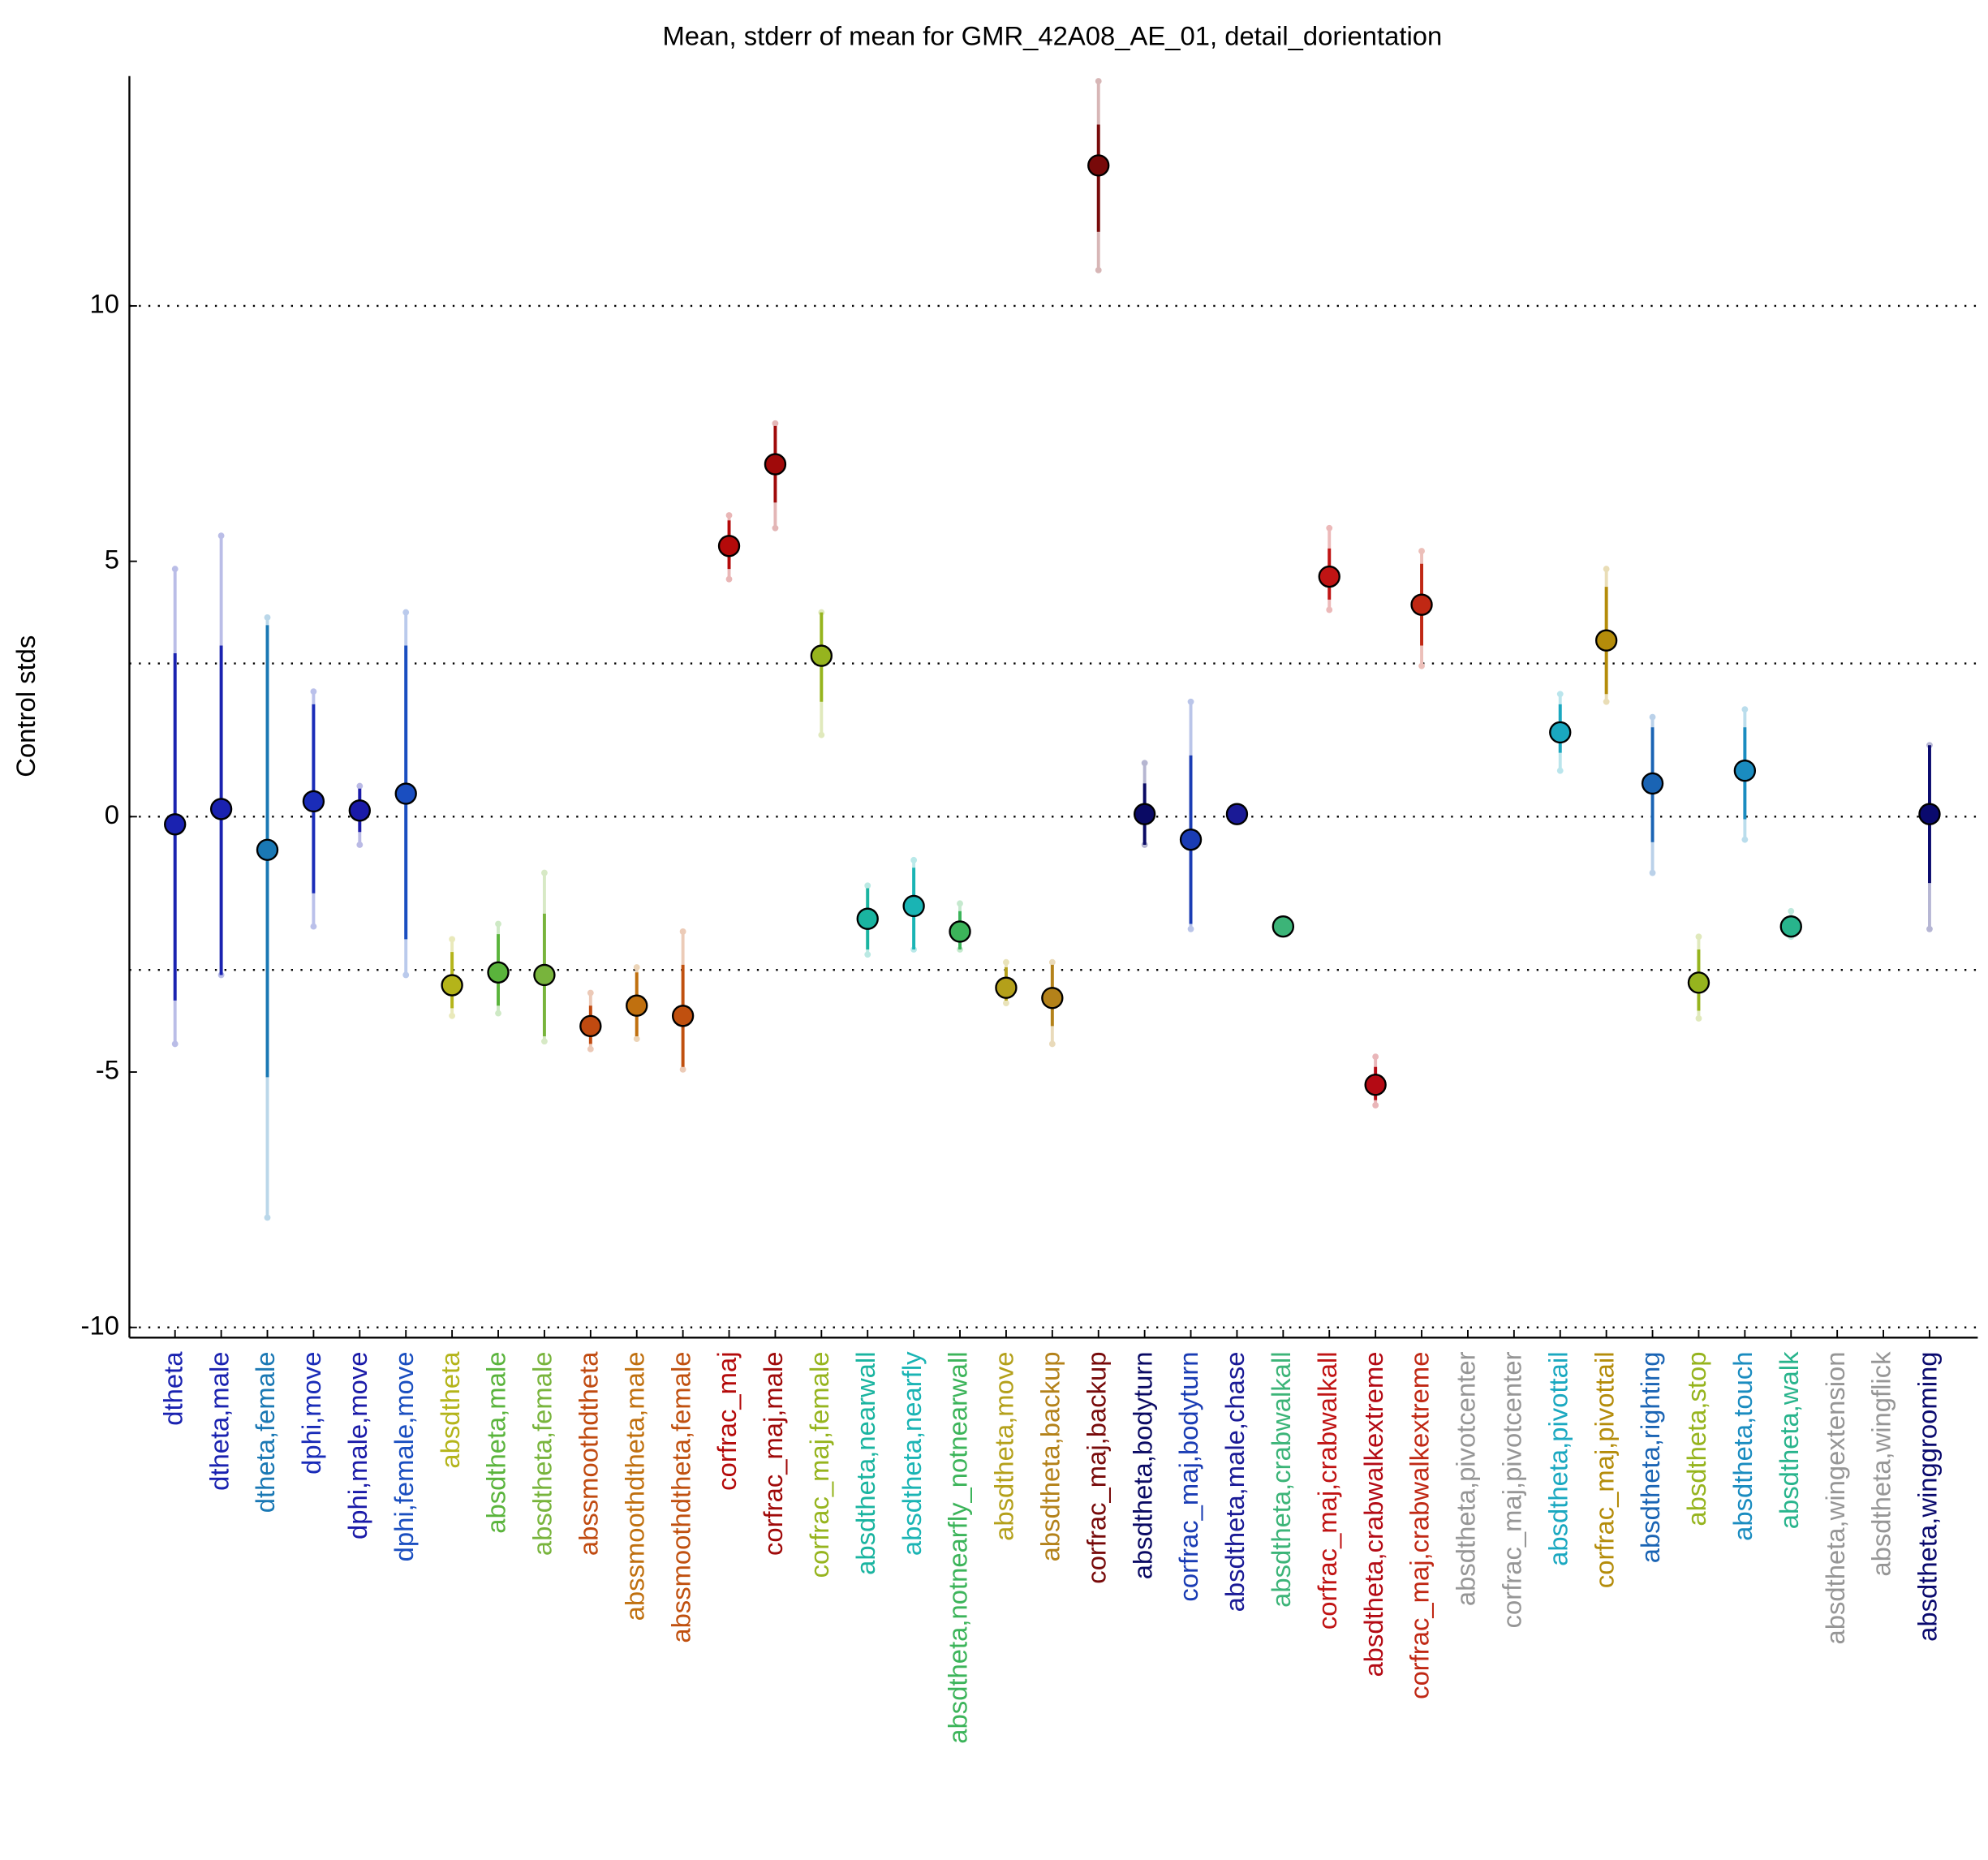 The image size is (1988, 1860). What do you see at coordinates (1835, 1497) in the screenshot?
I see `x-tick-label: absdtheta,wingextension` at bounding box center [1835, 1497].